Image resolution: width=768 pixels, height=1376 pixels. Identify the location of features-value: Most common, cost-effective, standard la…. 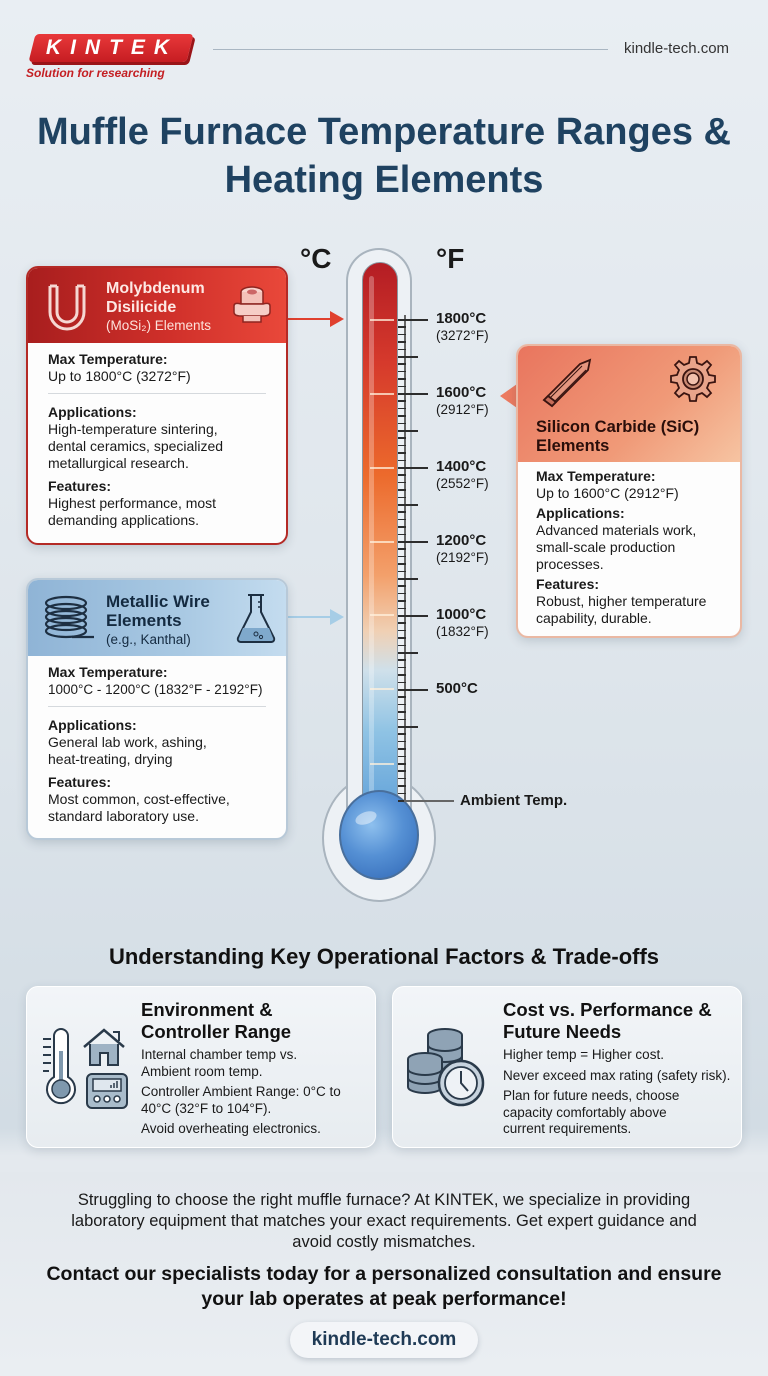
(139, 807).